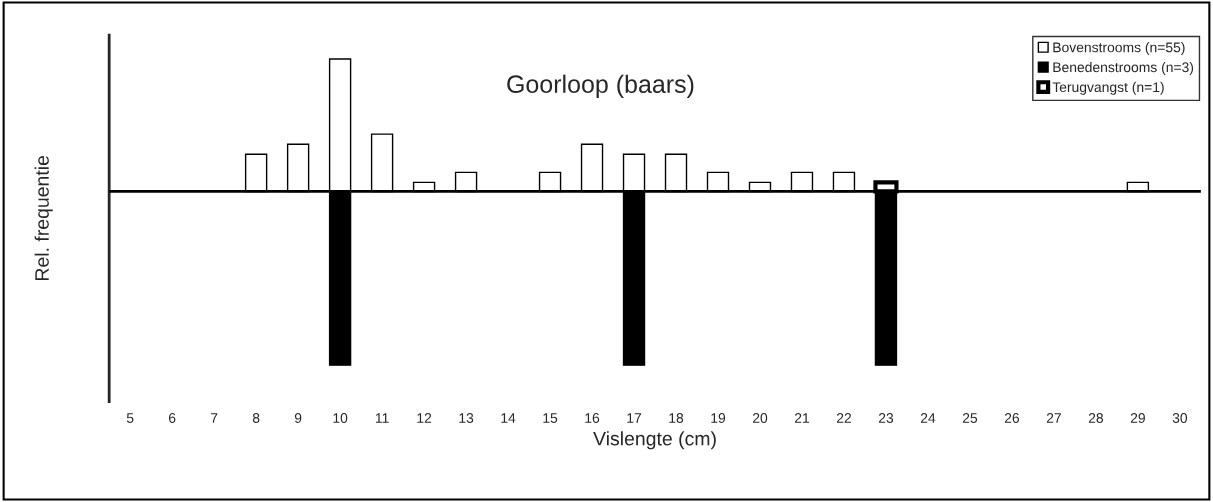 The width and height of the screenshot is (1213, 502). Describe the element at coordinates (1012, 418) in the screenshot. I see `x-tick-label: 26` at that location.